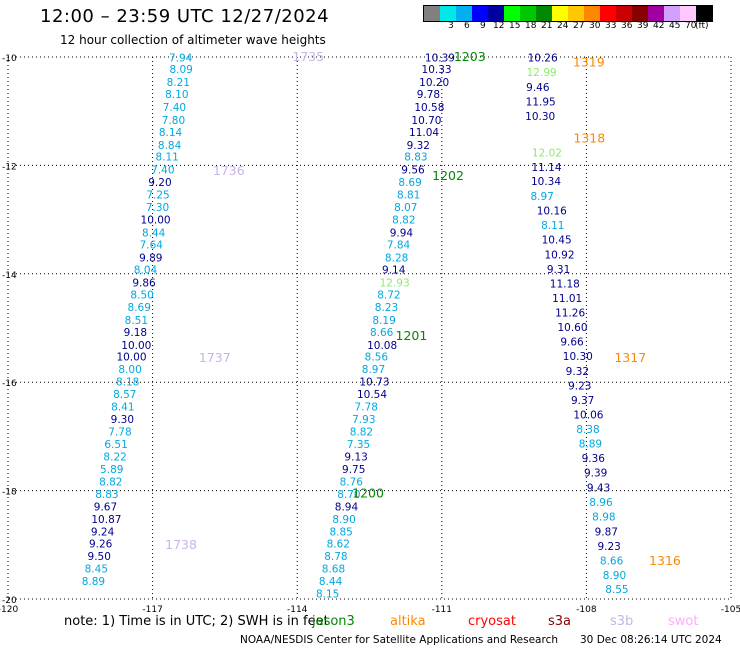  What do you see at coordinates (127, 383) in the screenshot?
I see `wave-height-label: 8.18` at bounding box center [127, 383].